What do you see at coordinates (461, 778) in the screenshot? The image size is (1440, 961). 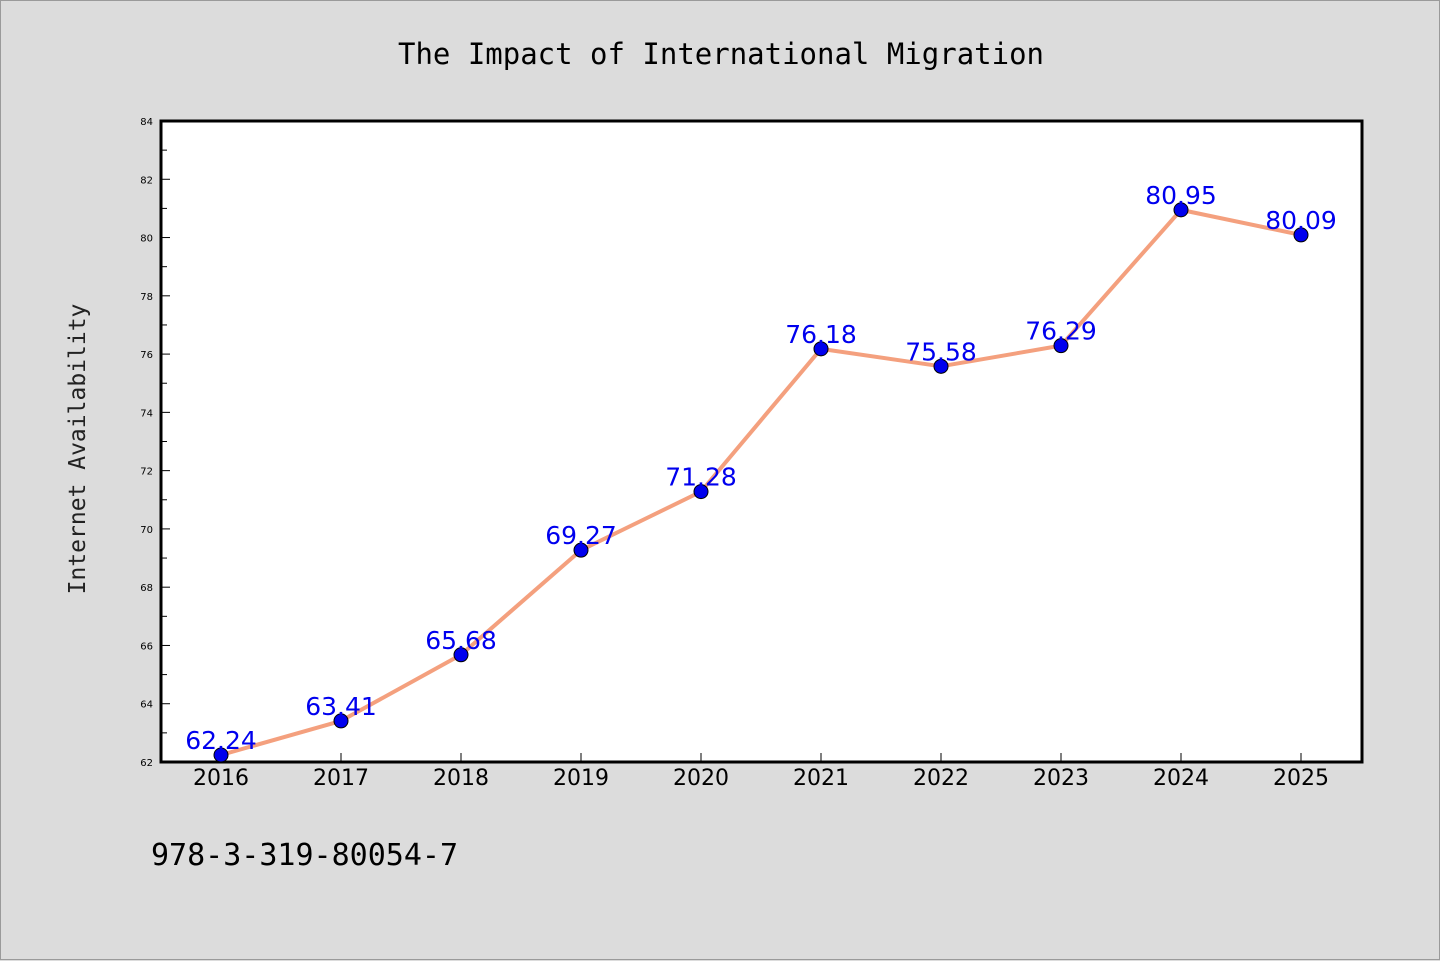 I see `x-tick-label: 2018` at bounding box center [461, 778].